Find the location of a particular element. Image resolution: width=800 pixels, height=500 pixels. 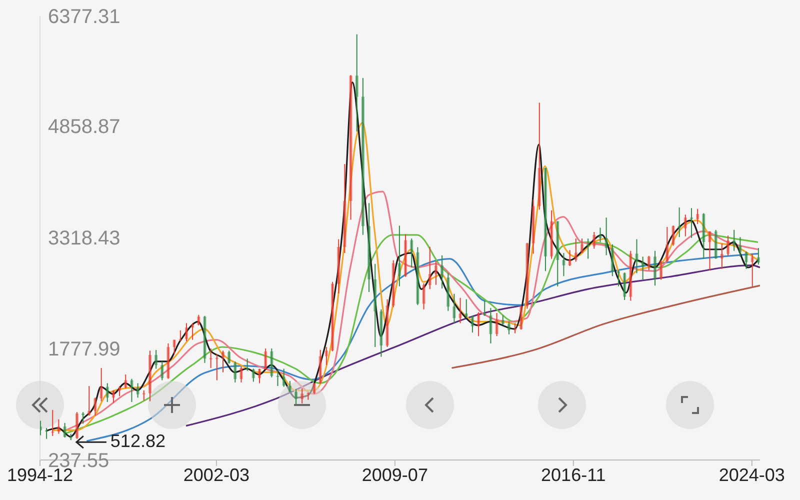

x-tick-label: 2009-07 is located at coordinates (395, 474).